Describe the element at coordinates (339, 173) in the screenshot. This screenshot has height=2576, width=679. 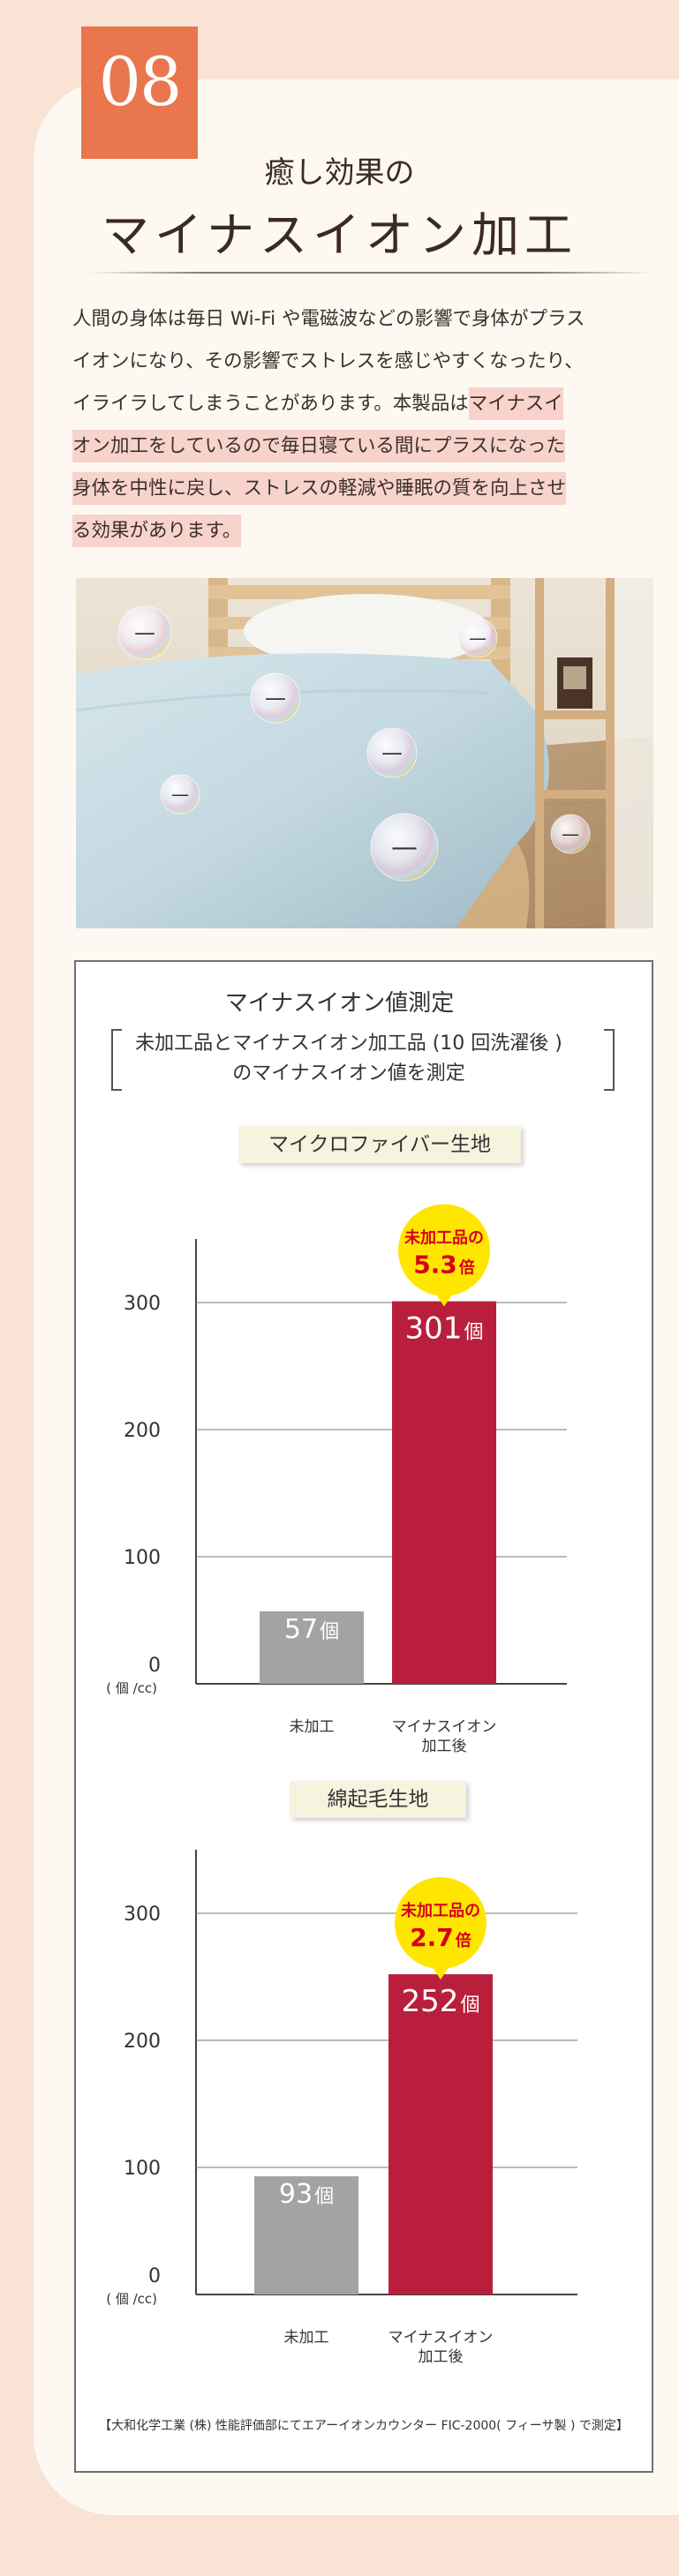
I see `section-subtitle: 癒し効果の` at that location.